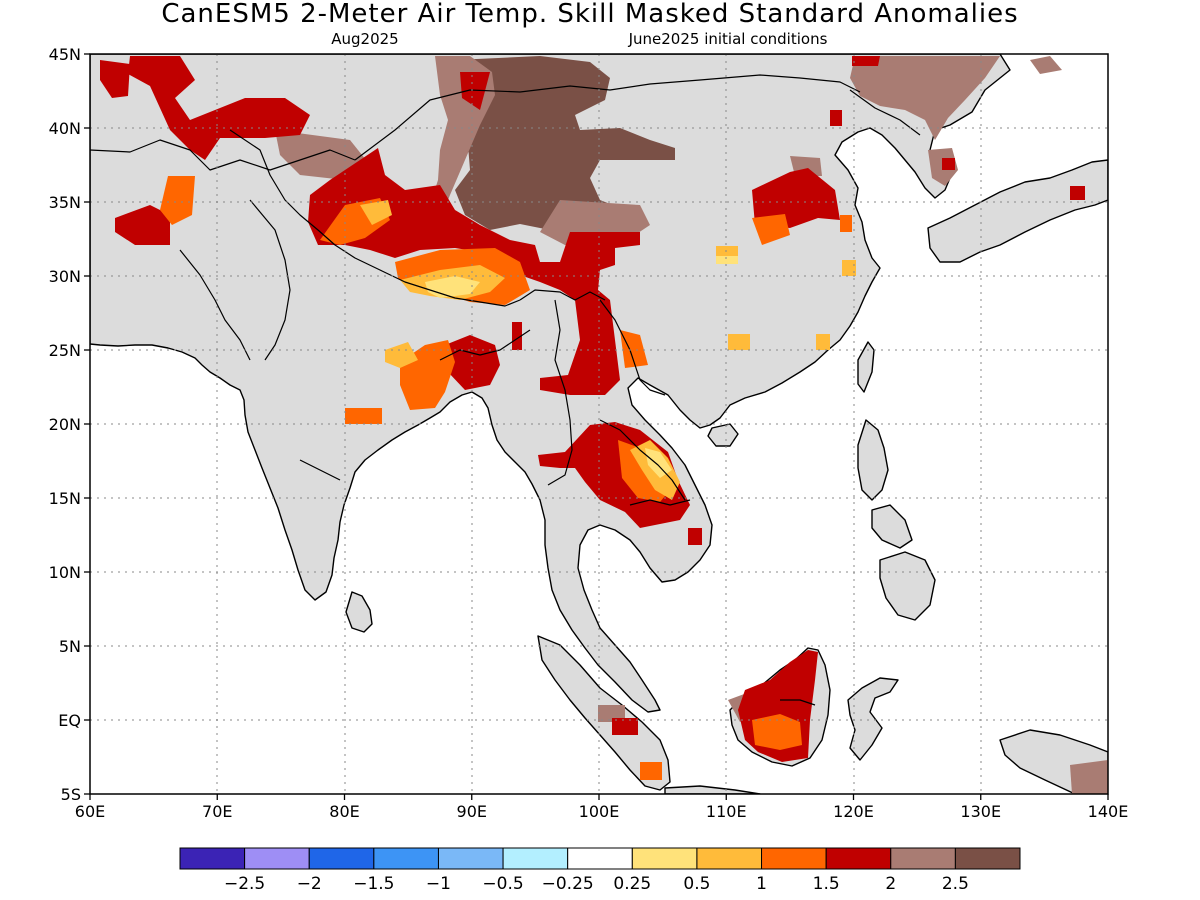 This screenshot has height=900, width=1200. I want to click on java, so click(712, 789).